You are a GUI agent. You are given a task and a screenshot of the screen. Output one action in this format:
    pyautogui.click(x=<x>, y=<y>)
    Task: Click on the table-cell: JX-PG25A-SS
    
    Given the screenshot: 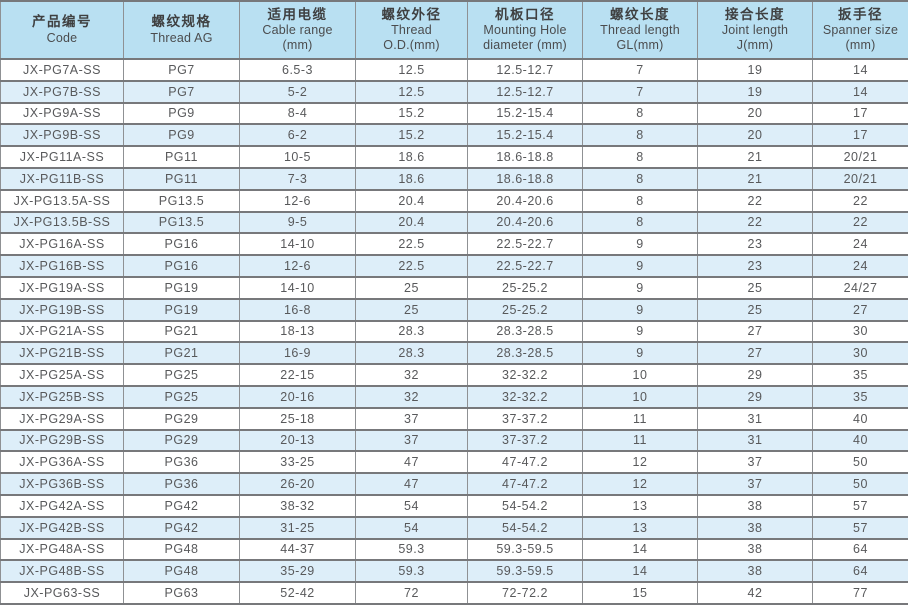 What is the action you would take?
    pyautogui.click(x=62, y=374)
    